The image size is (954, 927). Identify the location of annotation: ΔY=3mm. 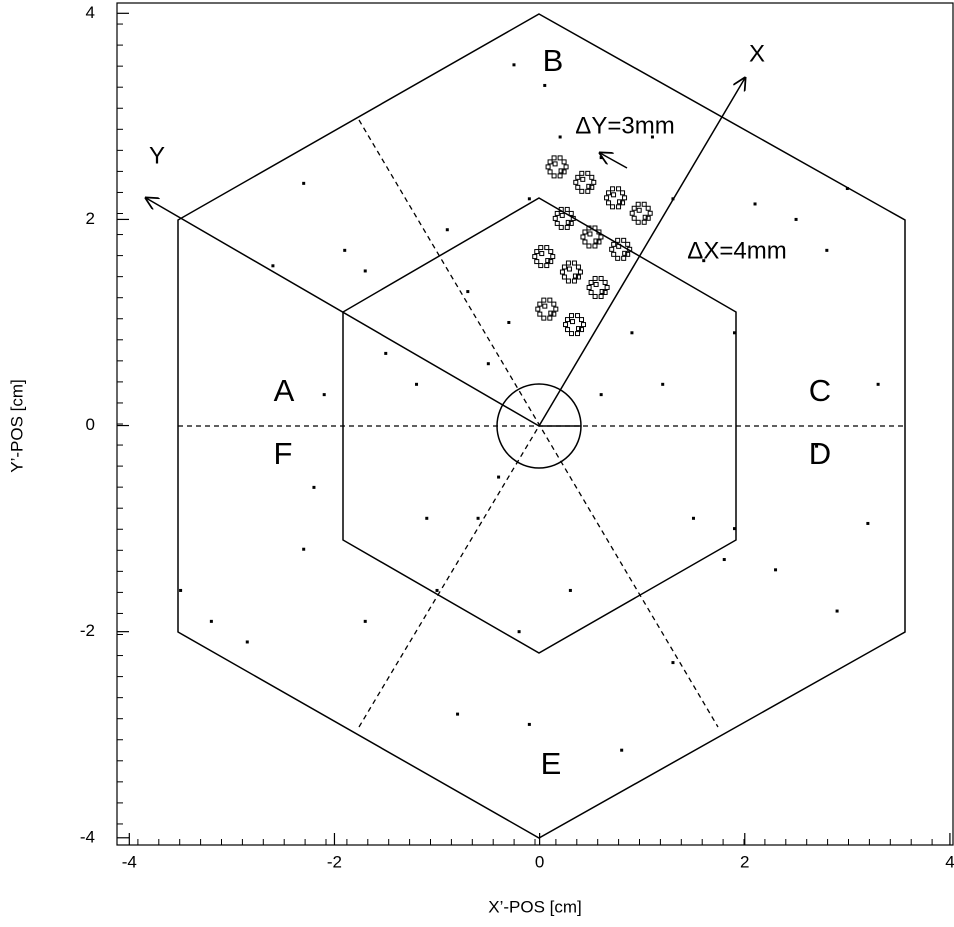
(624, 125).